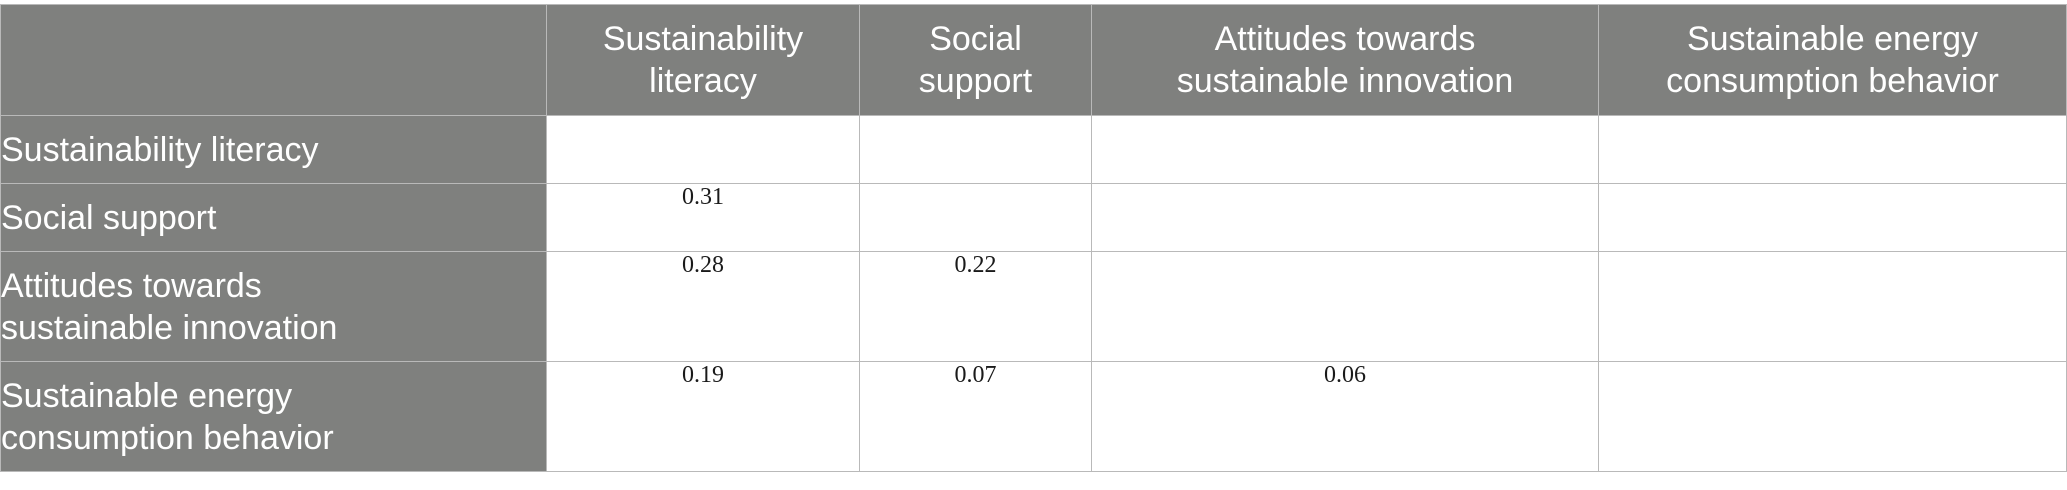 This screenshot has height=490, width=2067. What do you see at coordinates (975, 416) in the screenshot?
I see `table-cell: 0.07` at bounding box center [975, 416].